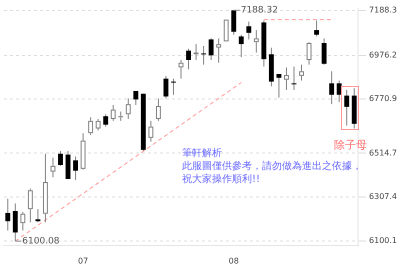 The image size is (400, 269). Describe the element at coordinates (272, 166) in the screenshot. I see `annotation: 此服圖僅供參考，請勿做為進出之依據，` at that location.